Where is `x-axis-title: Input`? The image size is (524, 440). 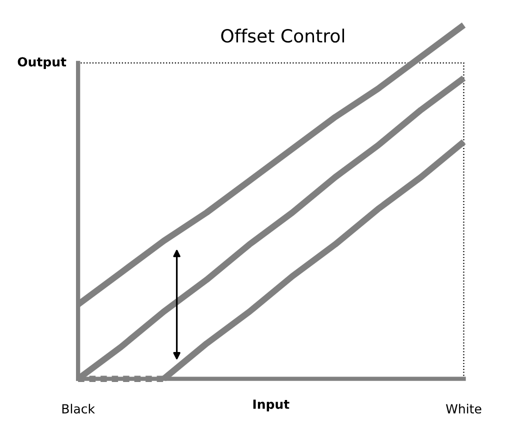 x-axis-title: Input is located at coordinates (271, 406).